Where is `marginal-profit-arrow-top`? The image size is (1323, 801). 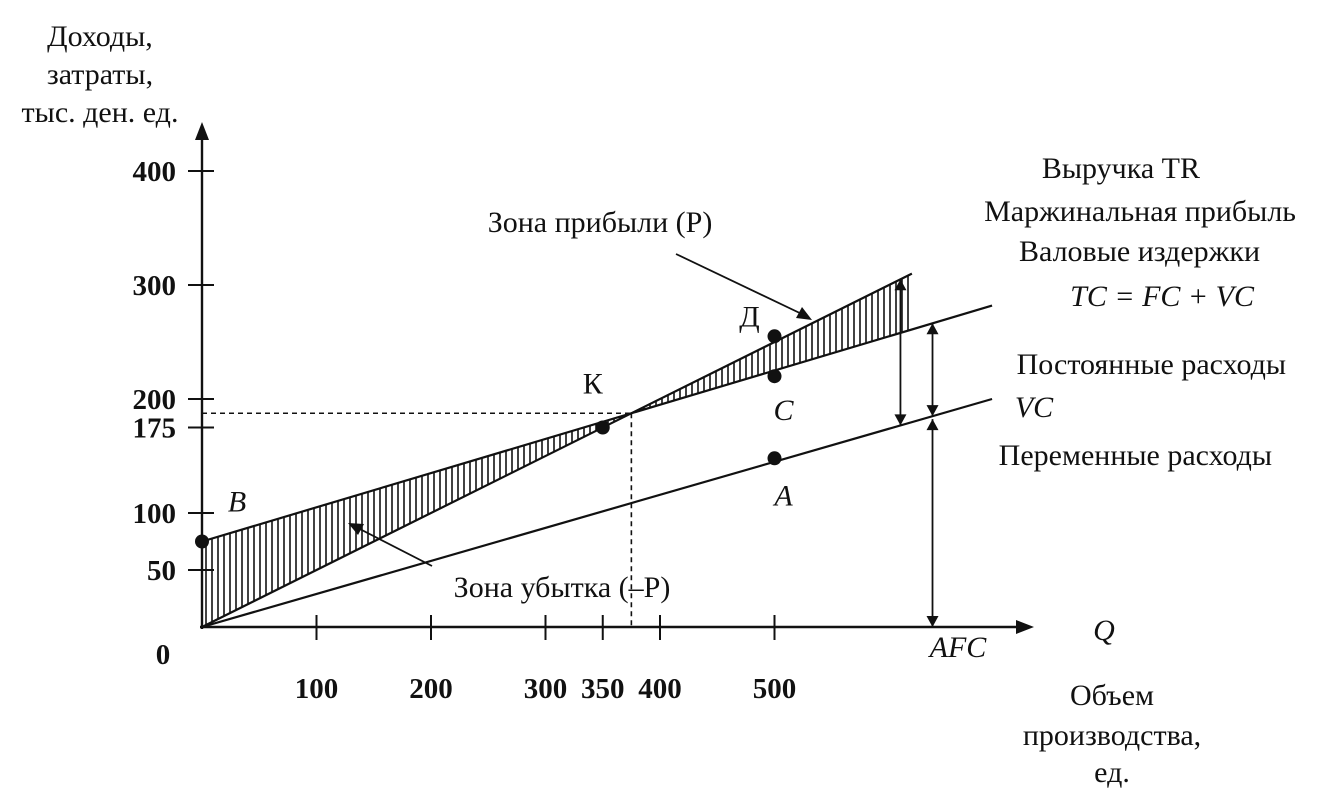 marginal-profit-arrow-top is located at coordinates (900, 285).